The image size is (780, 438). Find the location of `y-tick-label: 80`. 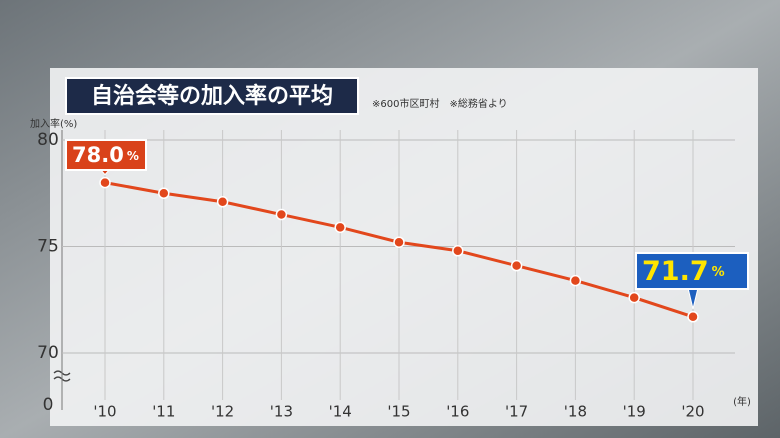

y-tick-label: 80 is located at coordinates (48, 140).